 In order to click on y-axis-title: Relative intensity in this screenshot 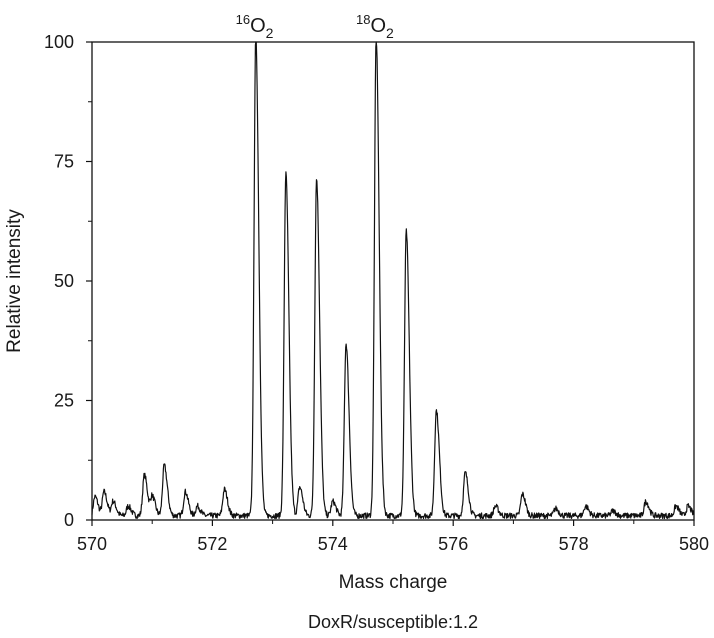, I will do `click(14, 281)`.